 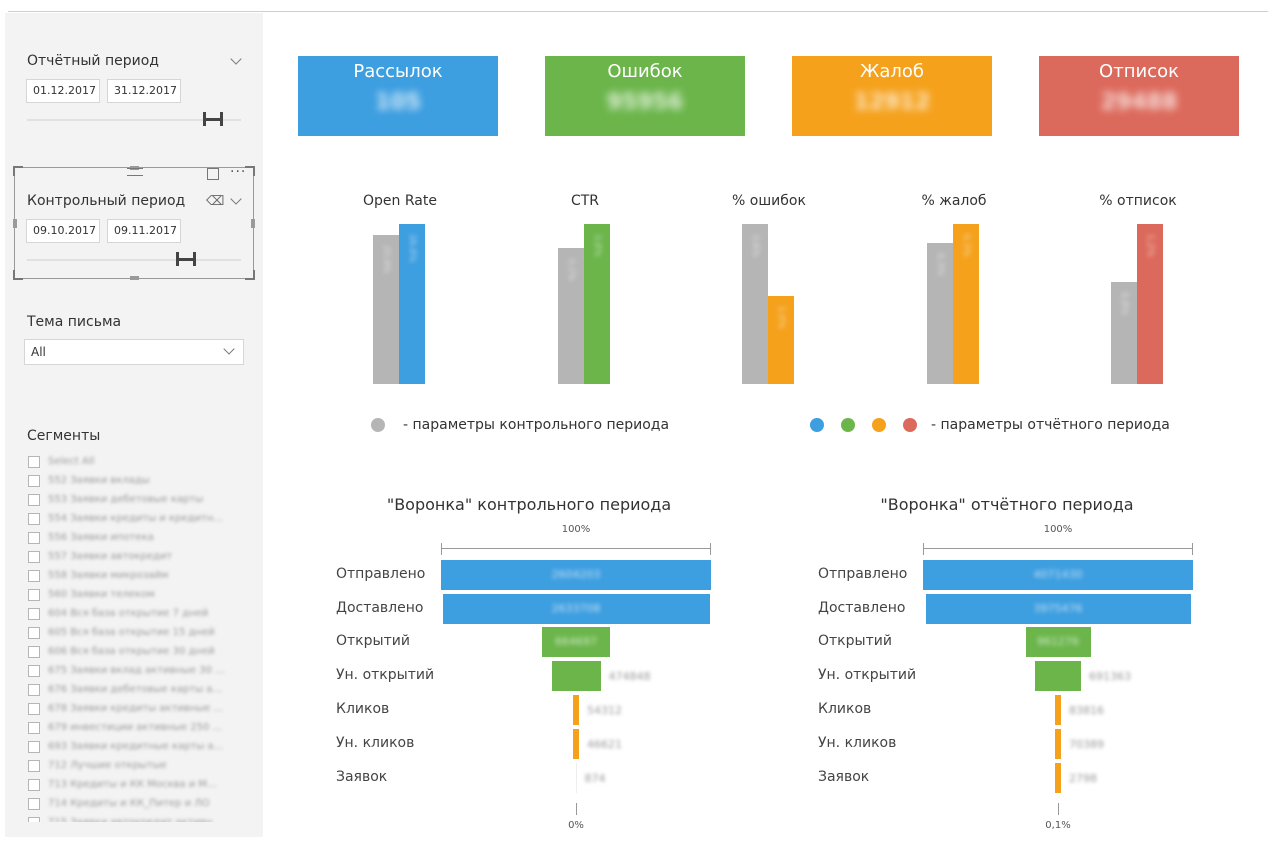 I want to click on funnel-stage-label: Заявок, so click(x=844, y=777).